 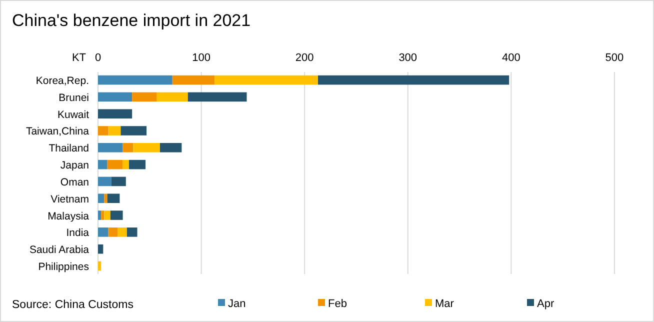 What do you see at coordinates (98, 58) in the screenshot?
I see `x-tick-label: 0` at bounding box center [98, 58].